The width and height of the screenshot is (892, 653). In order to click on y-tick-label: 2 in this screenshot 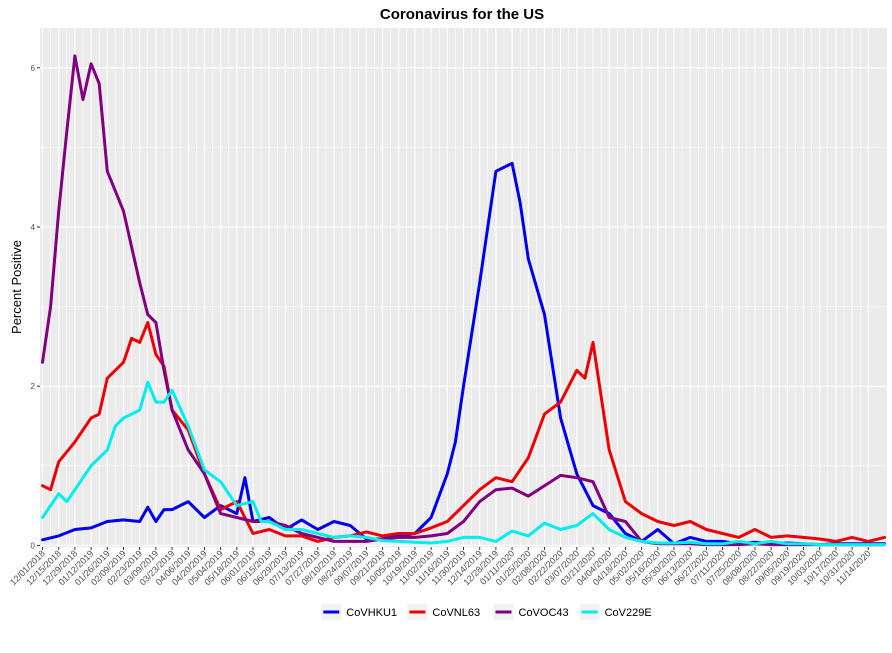, I will do `click(33, 386)`.